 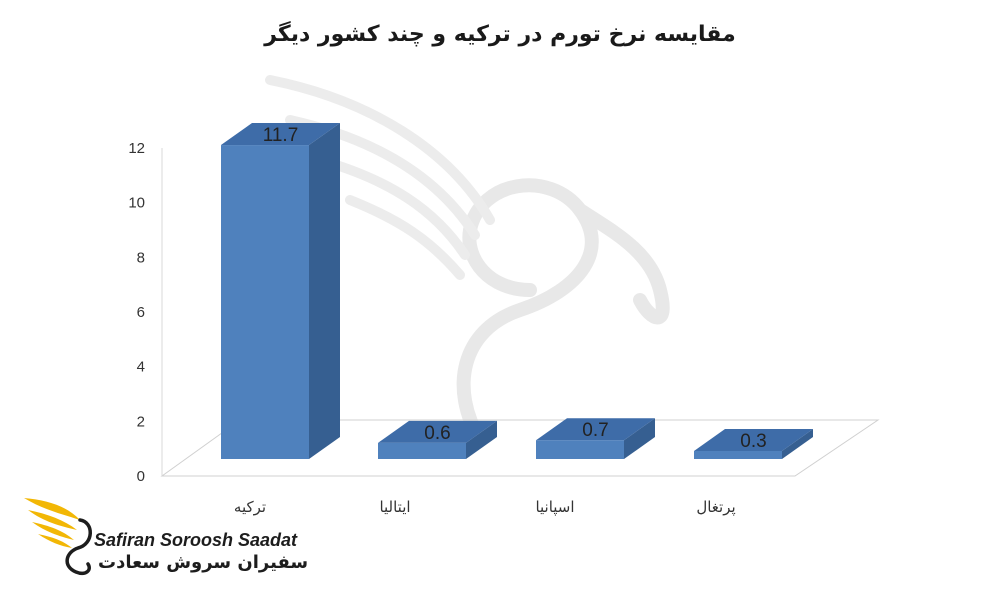 I want to click on y-tick-label: 0, so click(x=141, y=476).